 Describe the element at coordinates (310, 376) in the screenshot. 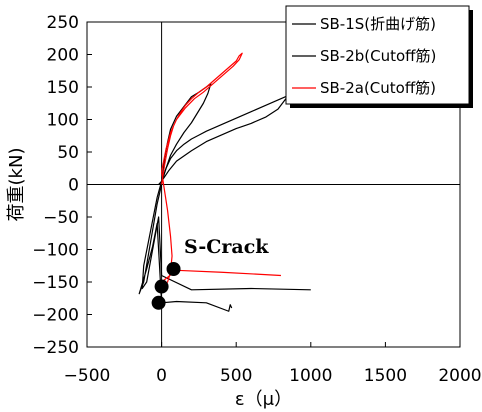

I see `x-tick-label: 1000` at that location.